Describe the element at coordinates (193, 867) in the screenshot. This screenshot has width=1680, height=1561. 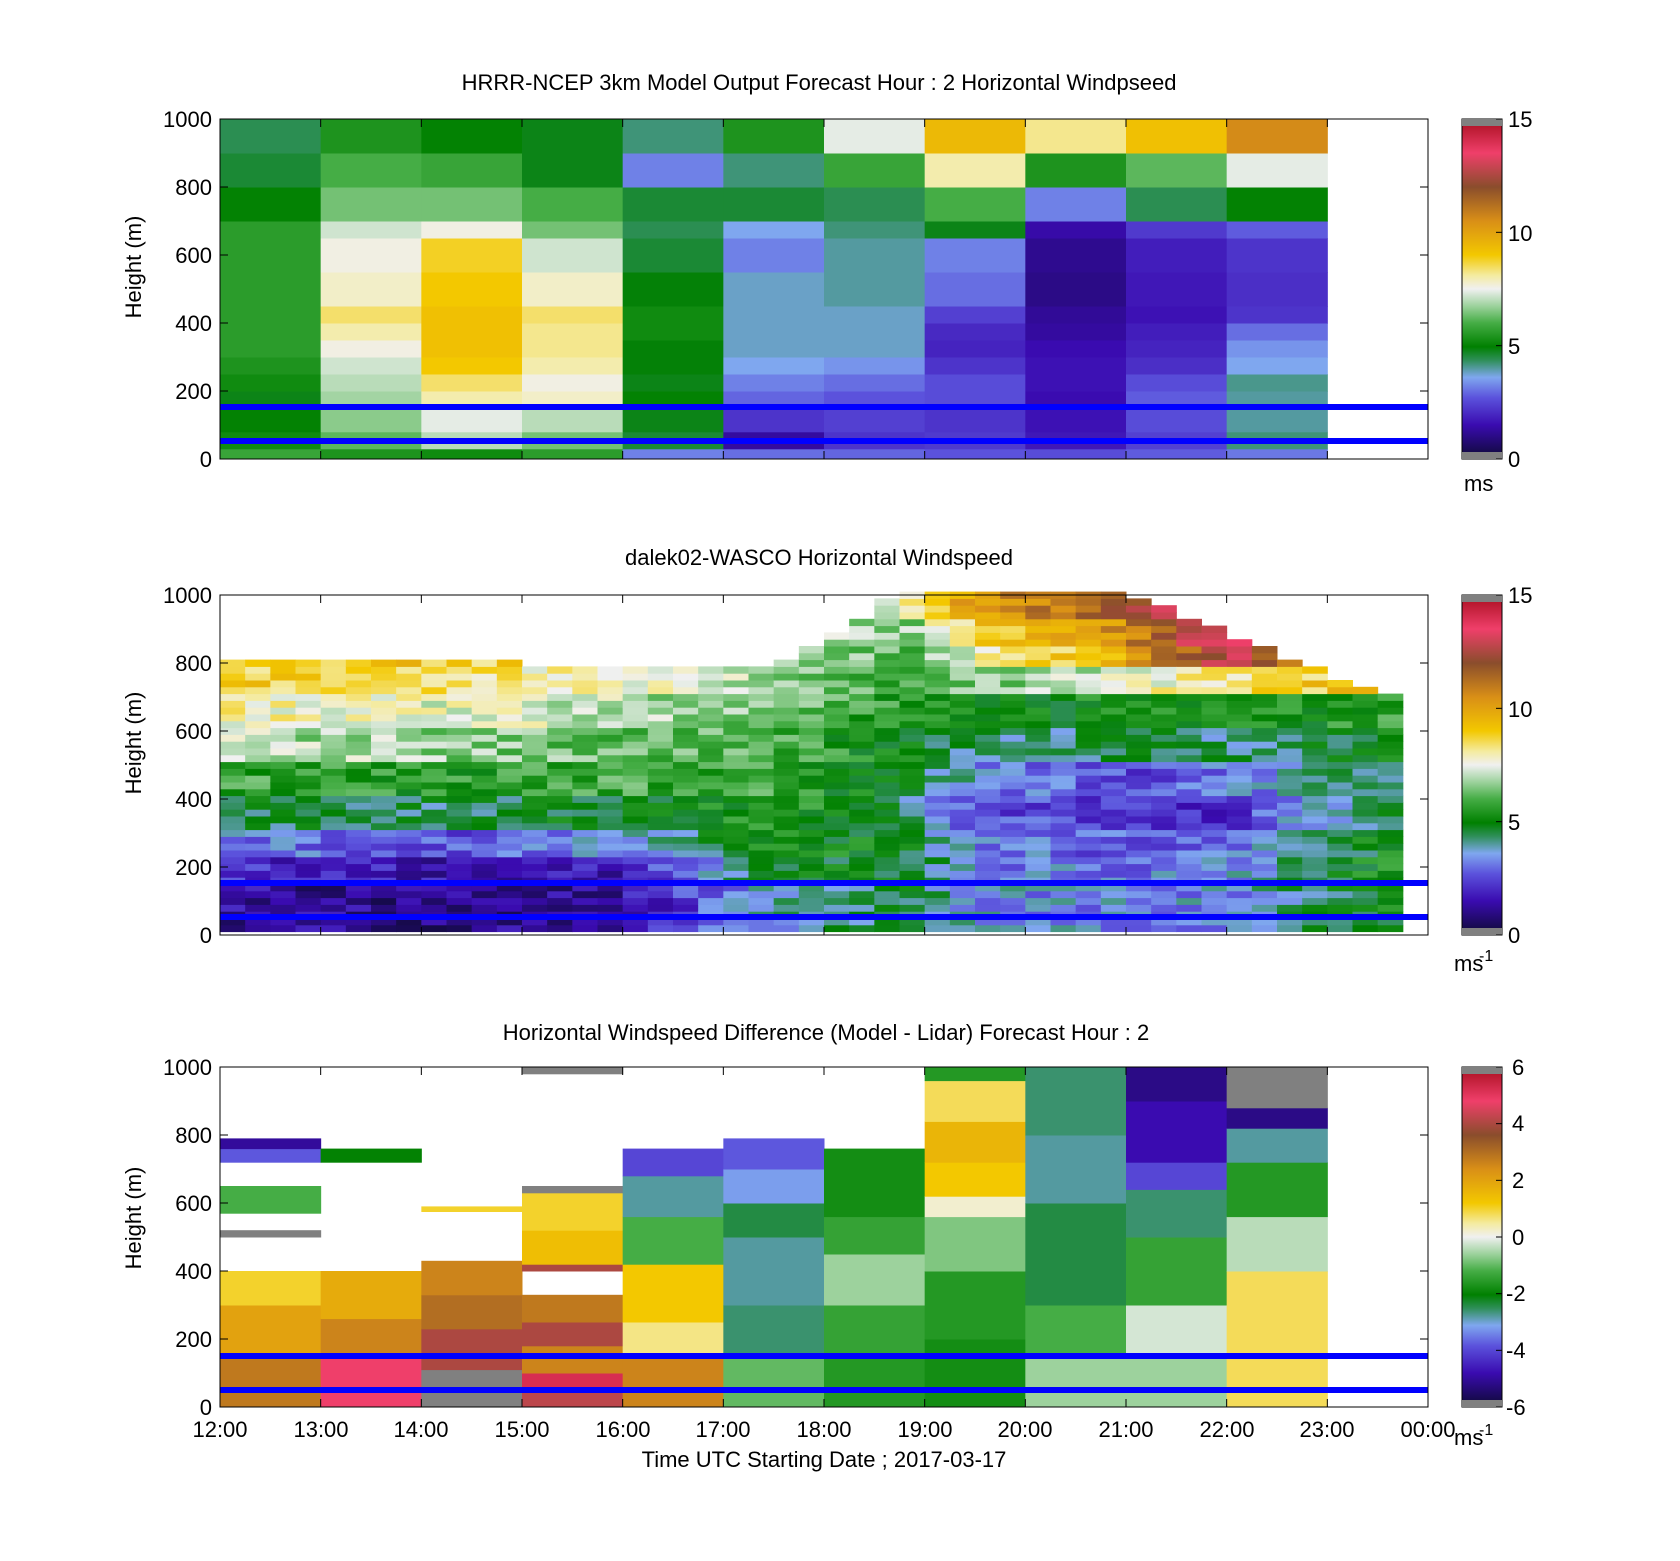
I see `y-tick-label: 200` at that location.